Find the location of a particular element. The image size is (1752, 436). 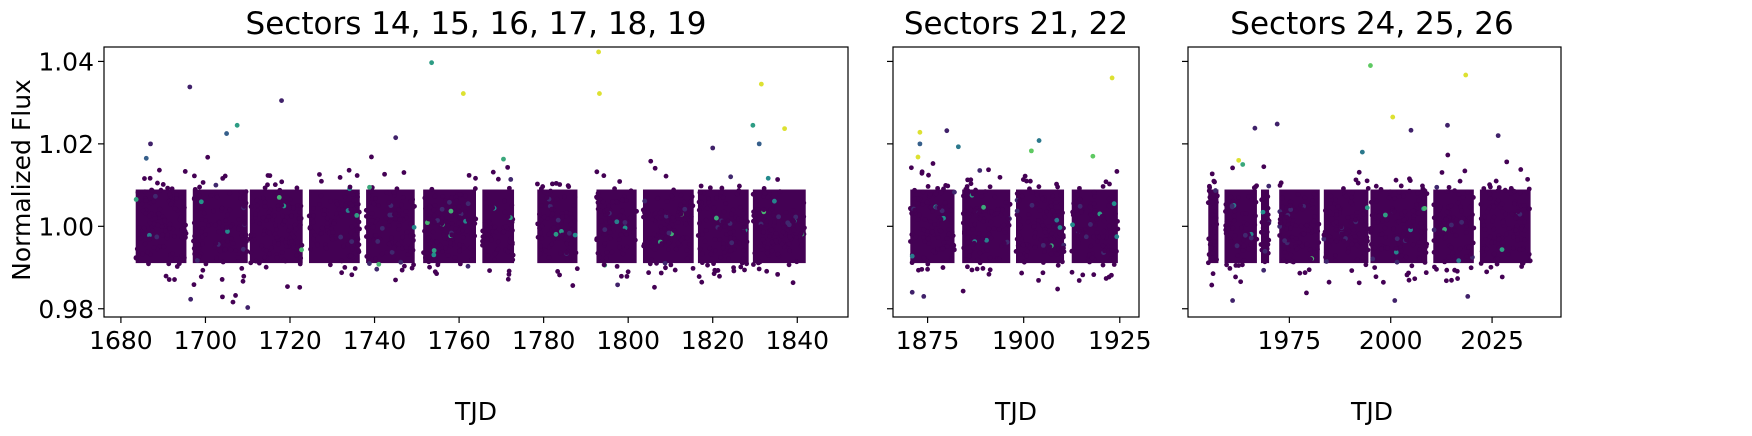

x-tick-label: 1875 is located at coordinates (928, 340).